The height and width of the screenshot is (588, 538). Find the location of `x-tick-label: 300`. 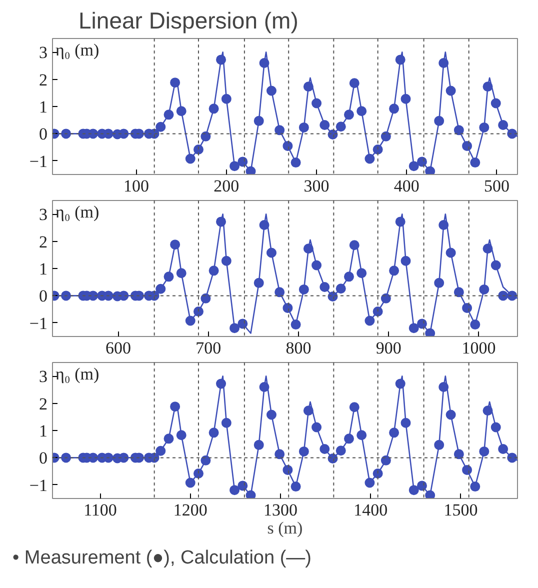

x-tick-label: 300 is located at coordinates (317, 186).